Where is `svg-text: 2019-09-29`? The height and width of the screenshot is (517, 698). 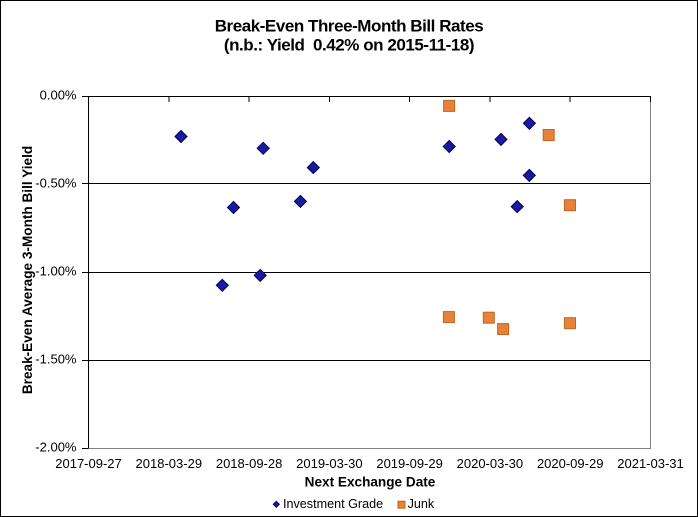
svg-text: 2019-09-29 is located at coordinates (409, 463).